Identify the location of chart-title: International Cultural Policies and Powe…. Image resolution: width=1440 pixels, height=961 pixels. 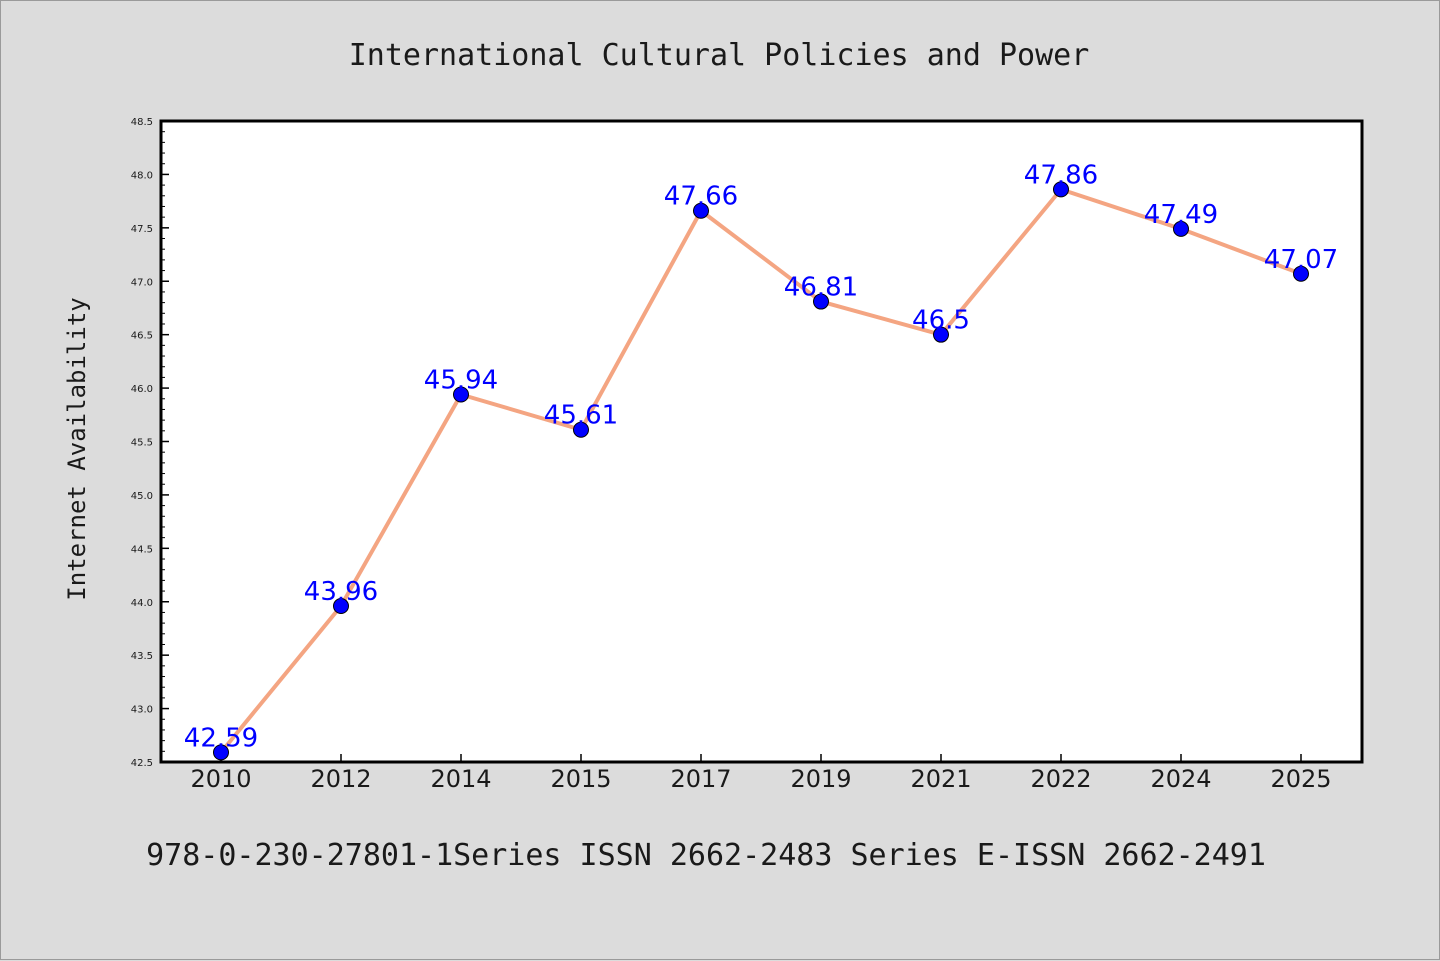
(719, 55).